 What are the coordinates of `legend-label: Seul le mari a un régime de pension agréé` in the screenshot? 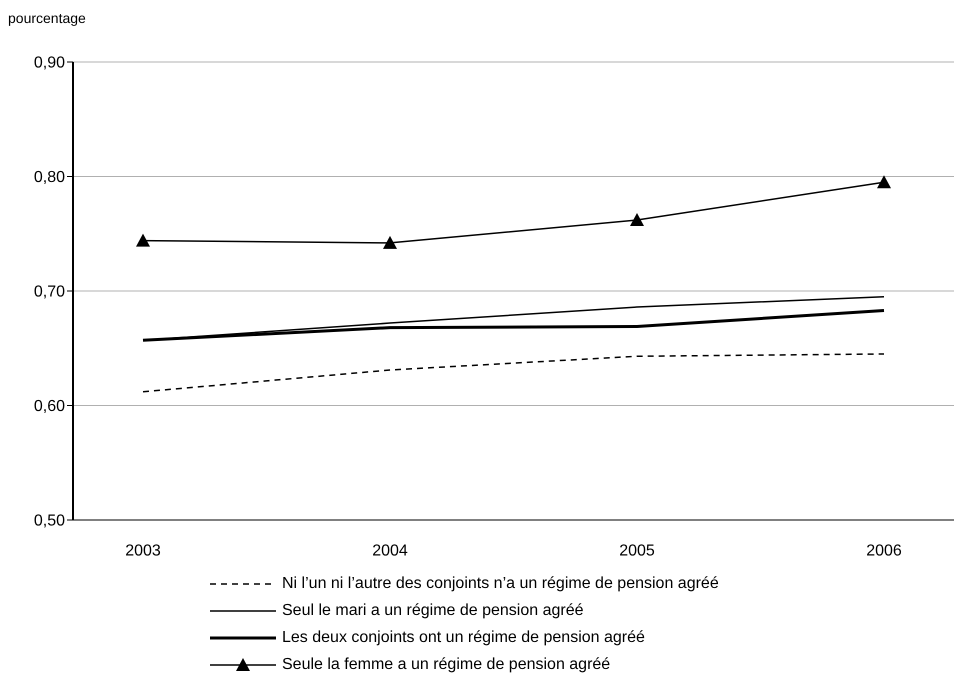 It's located at (433, 611).